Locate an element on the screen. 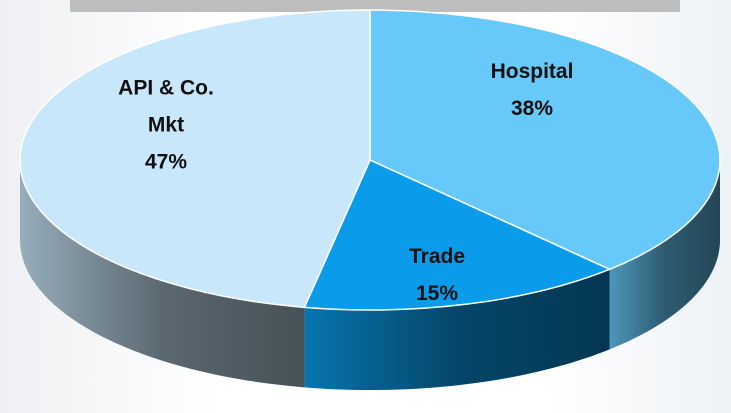 This screenshot has width=731, height=413. value-label: 47% is located at coordinates (166, 162).